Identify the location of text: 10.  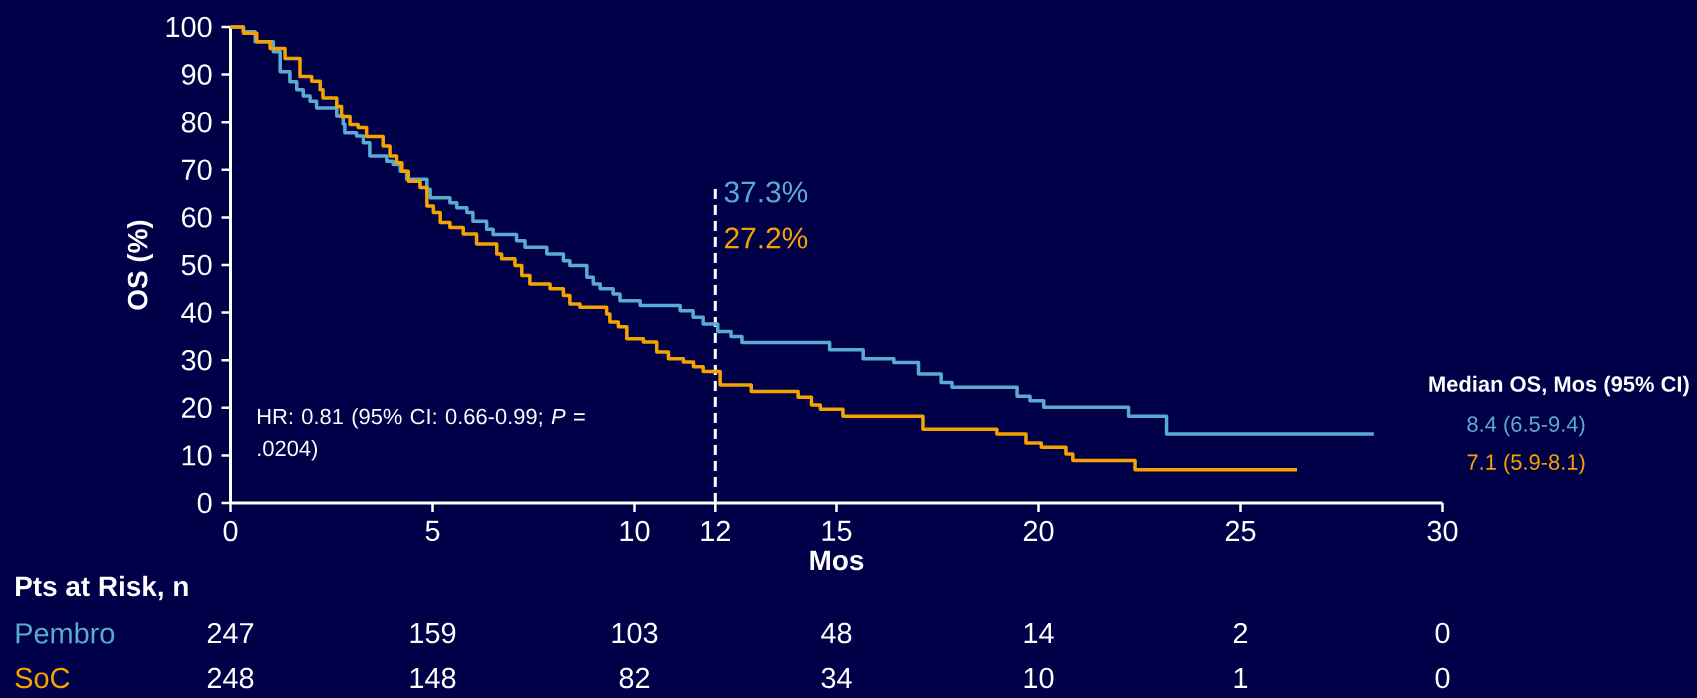
(1039, 678).